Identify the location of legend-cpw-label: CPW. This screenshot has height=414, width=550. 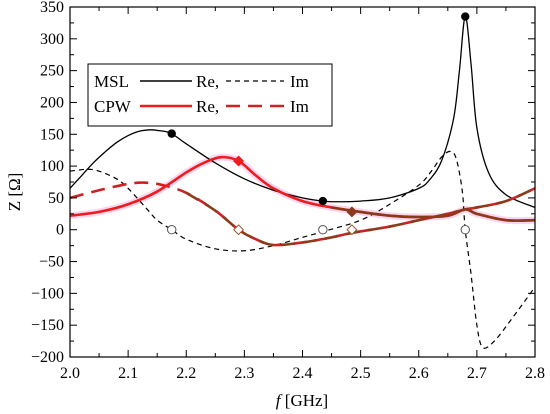
(113, 106).